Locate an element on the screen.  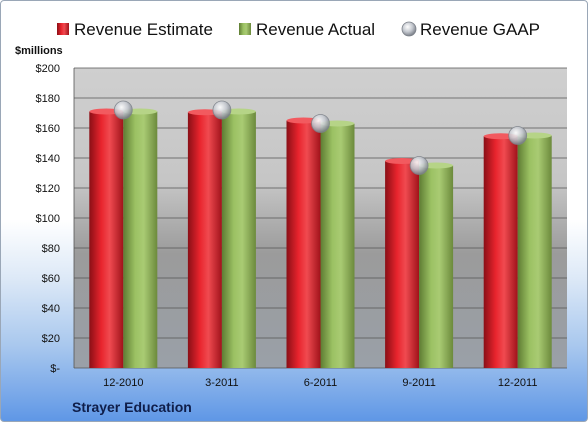
legend-label: Revenue GAAP is located at coordinates (480, 29).